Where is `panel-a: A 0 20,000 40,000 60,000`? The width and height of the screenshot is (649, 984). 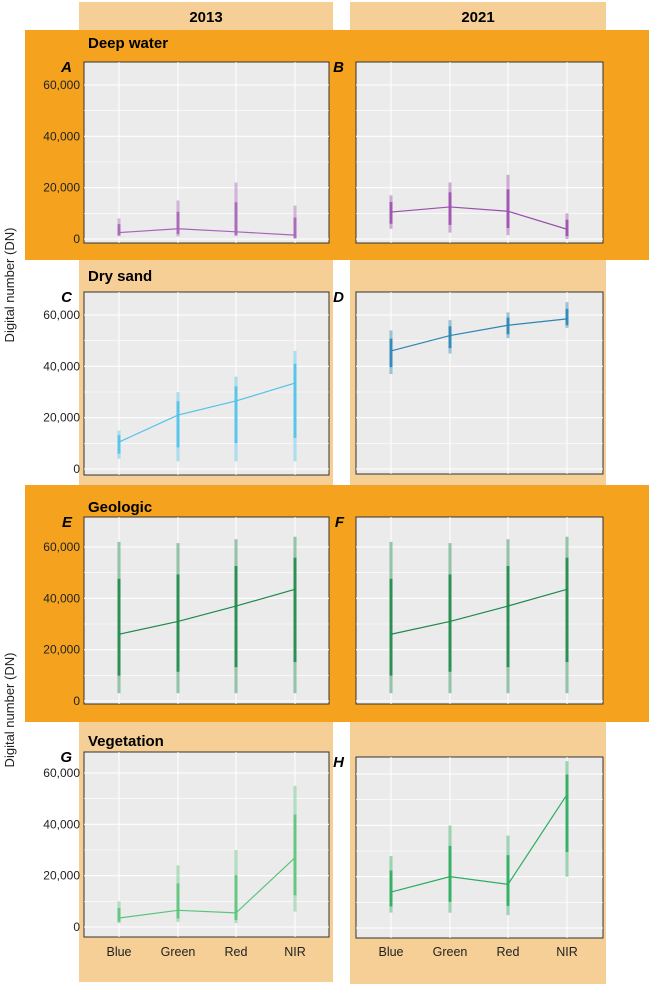 panel-a: A 0 20,000 40,000 60,000 is located at coordinates (186, 152).